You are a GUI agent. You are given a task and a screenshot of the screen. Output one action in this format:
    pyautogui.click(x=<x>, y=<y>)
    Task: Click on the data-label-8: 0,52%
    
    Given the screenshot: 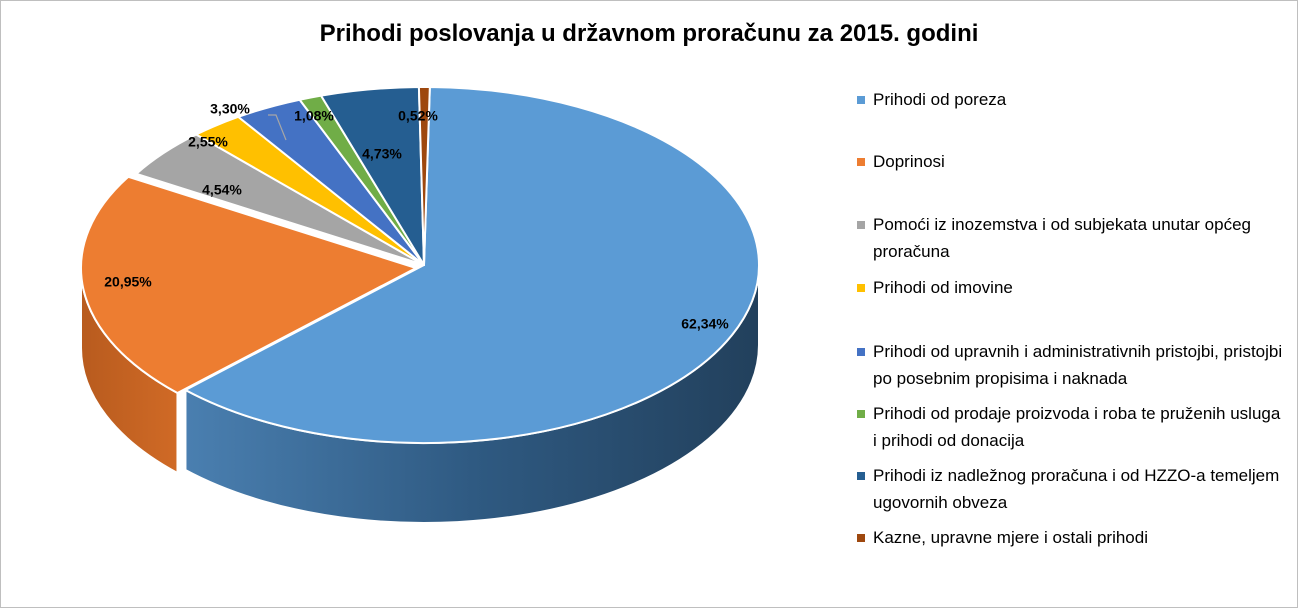 What is the action you would take?
    pyautogui.click(x=418, y=116)
    